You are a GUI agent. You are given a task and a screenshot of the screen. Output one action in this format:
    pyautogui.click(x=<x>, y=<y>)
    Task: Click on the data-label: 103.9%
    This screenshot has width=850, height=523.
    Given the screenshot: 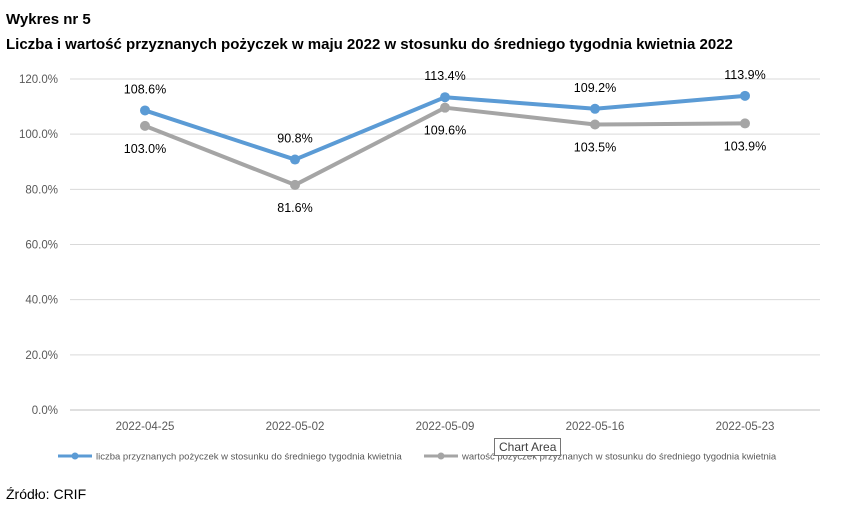 What is the action you would take?
    pyautogui.click(x=745, y=146)
    